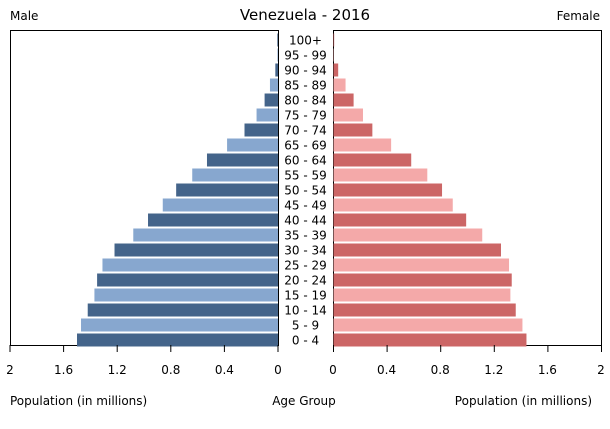 Image resolution: width=610 pixels, height=429 pixels. I want to click on age-group-label: 20 - 24, so click(305, 281).